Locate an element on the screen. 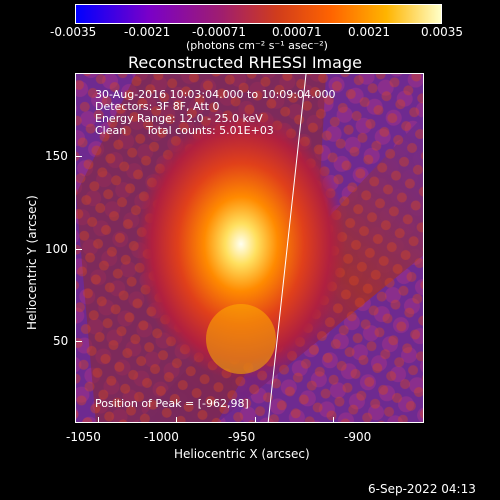  colorbar-units: (photons cm⁻² s⁻¹ asec⁻²) is located at coordinates (257, 45).